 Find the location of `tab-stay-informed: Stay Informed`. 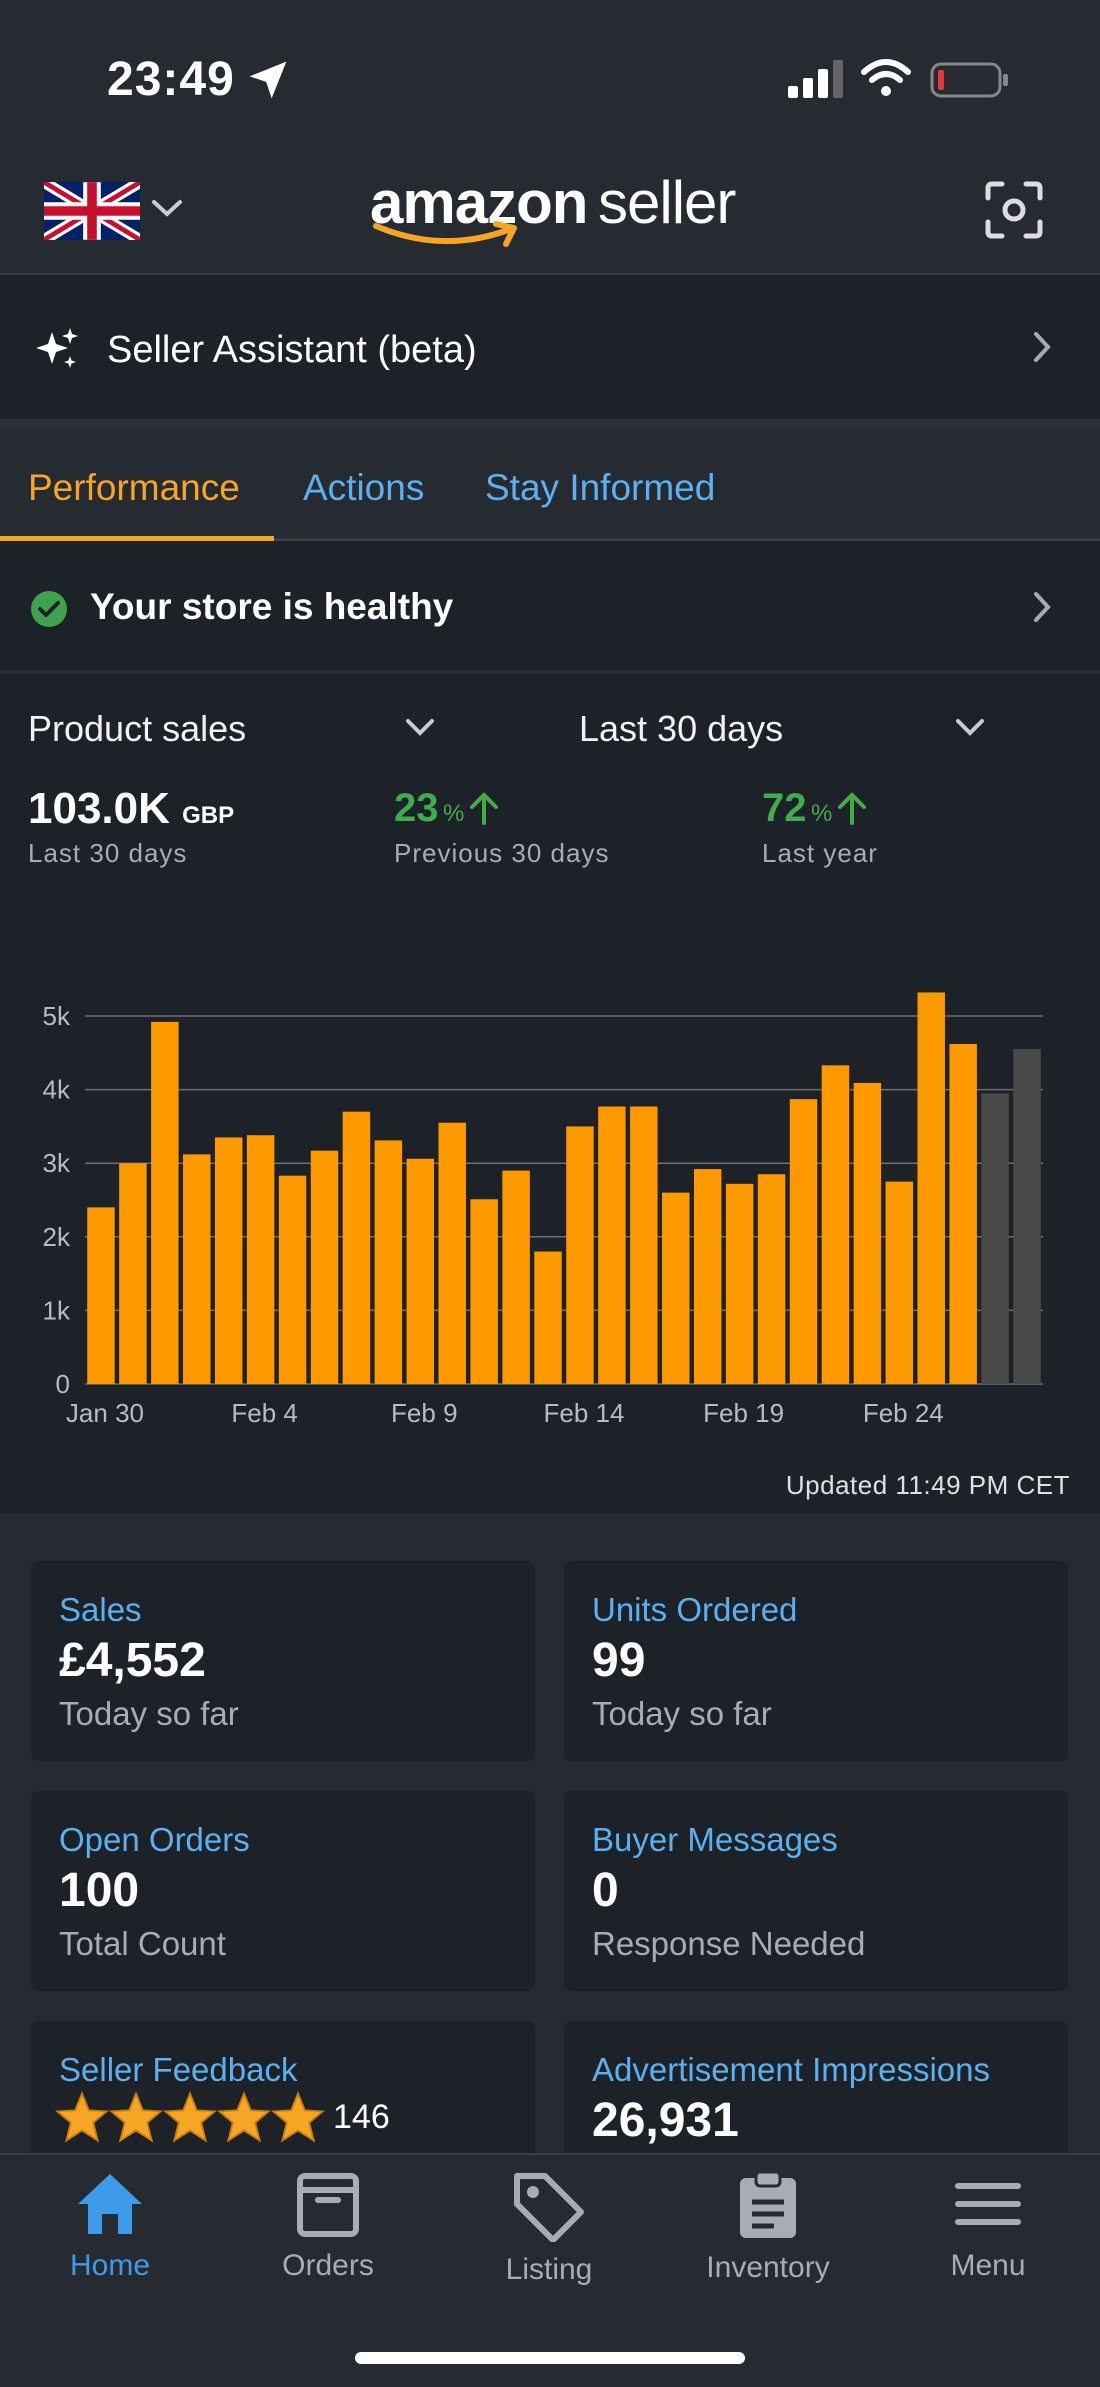

tab-stay-informed: Stay Informed is located at coordinates (600, 487).